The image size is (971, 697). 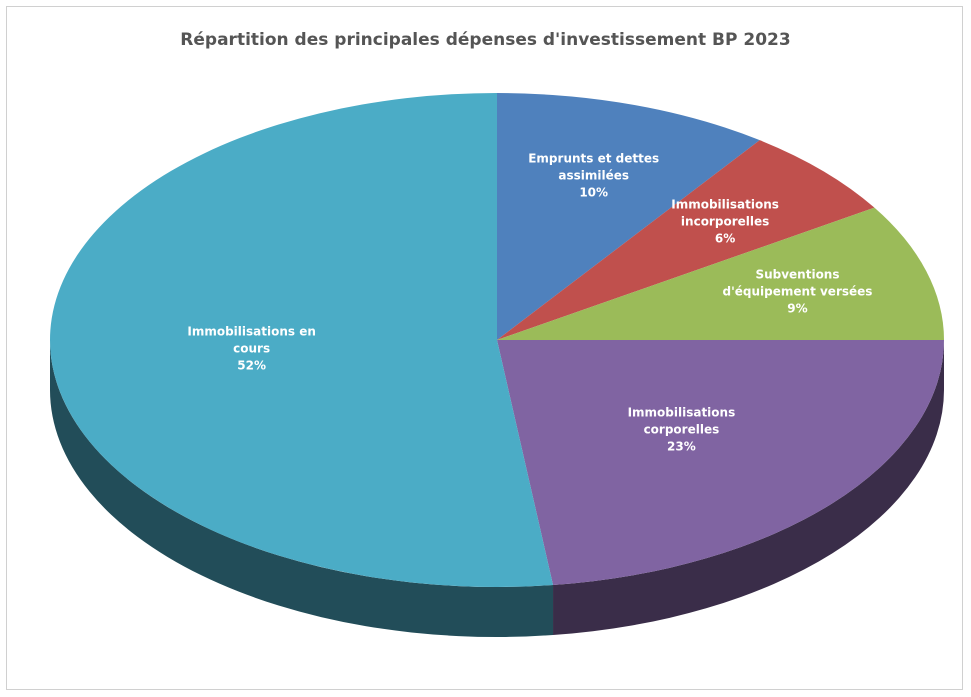 What do you see at coordinates (725, 213) in the screenshot?
I see `category-label: Immobilisations incorporelles` at bounding box center [725, 213].